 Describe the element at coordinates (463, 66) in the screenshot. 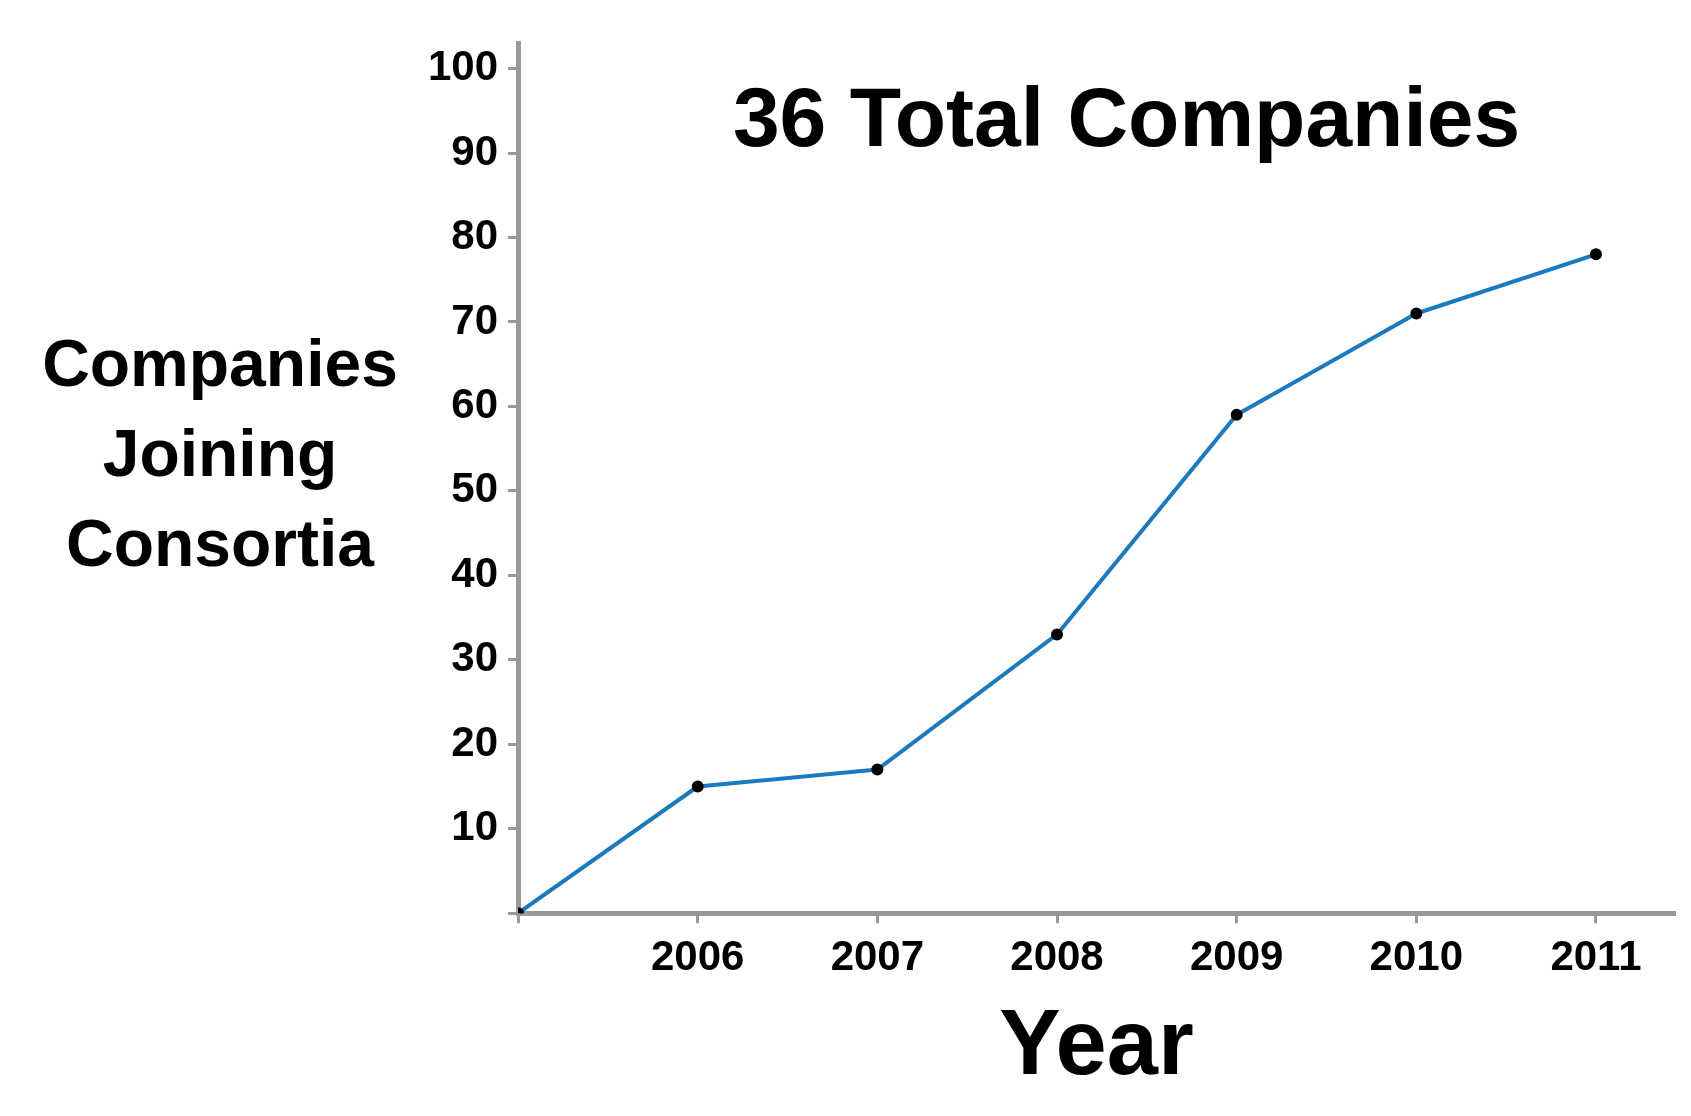

I see `y-tick-label: 100` at that location.